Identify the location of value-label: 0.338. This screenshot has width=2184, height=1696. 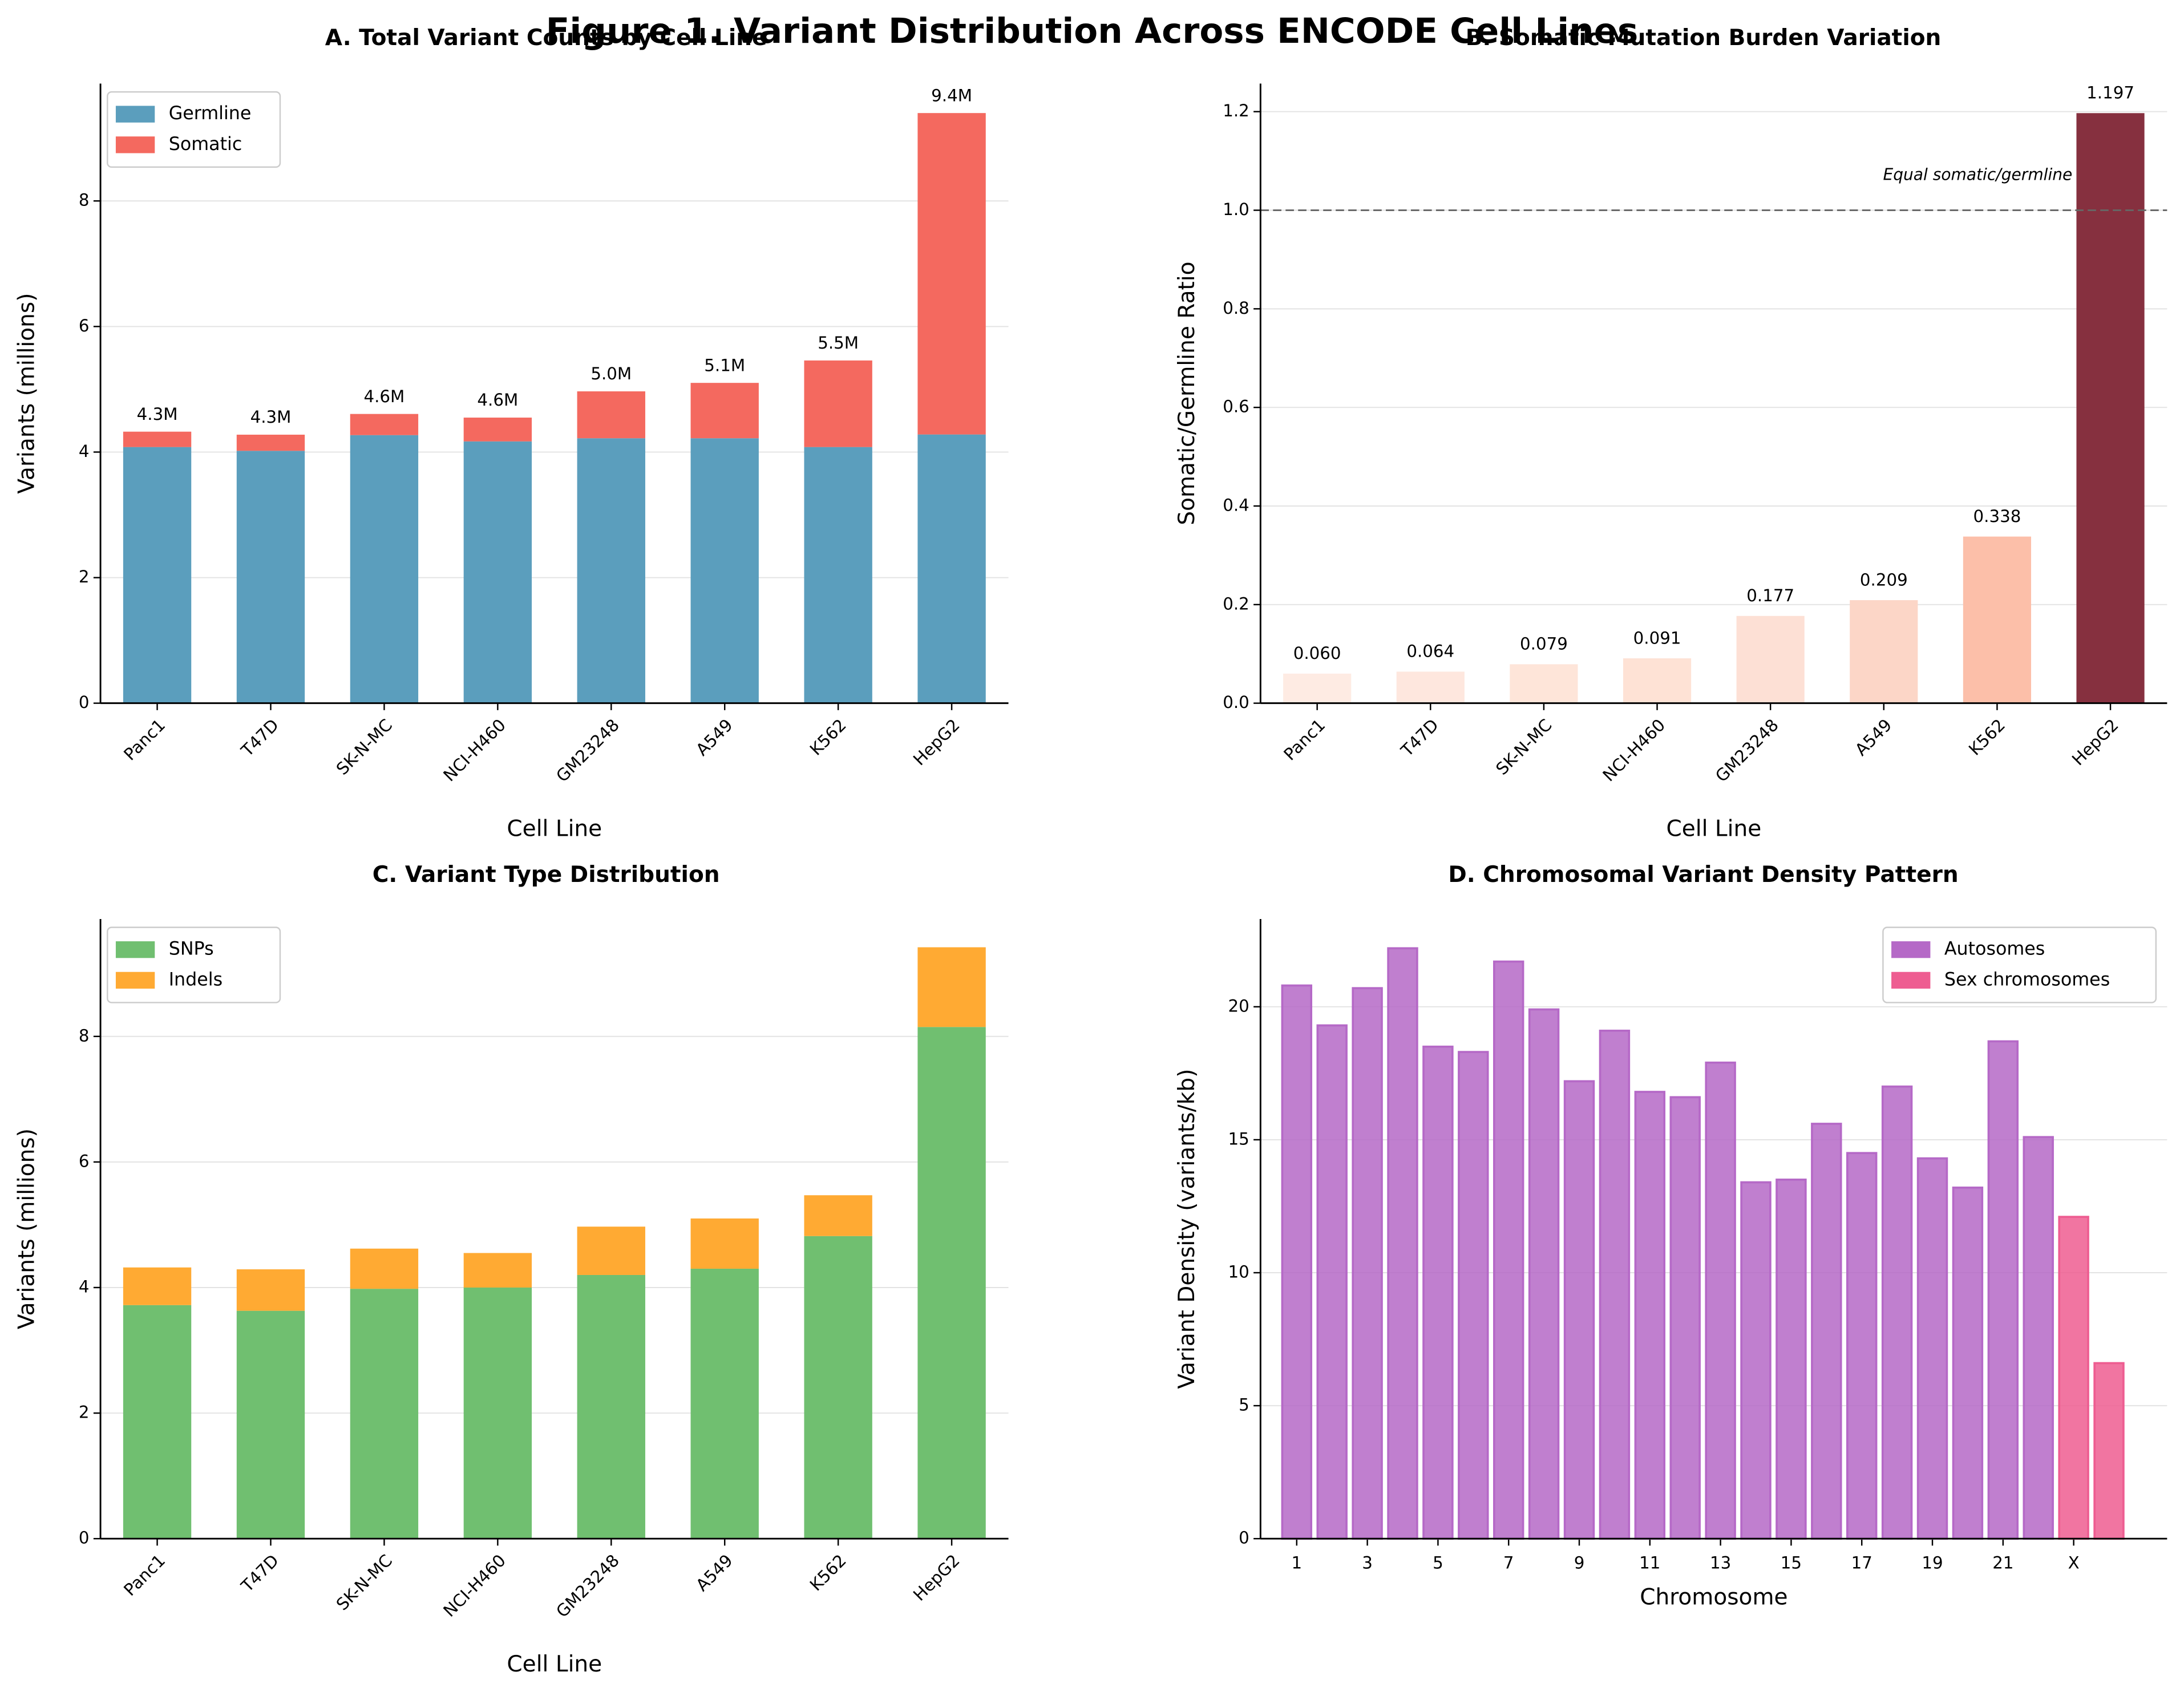
(1997, 516).